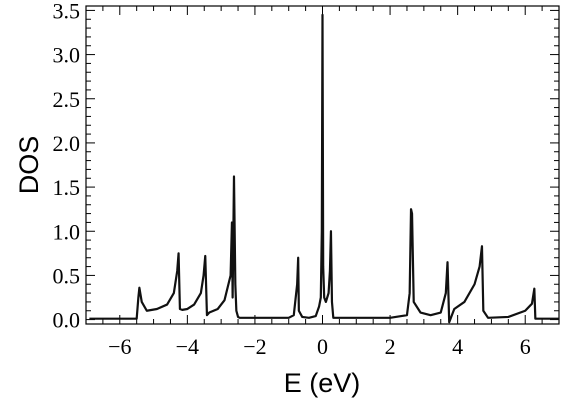  What do you see at coordinates (67, 99) in the screenshot?
I see `y-tick-label: 2.5` at bounding box center [67, 99].